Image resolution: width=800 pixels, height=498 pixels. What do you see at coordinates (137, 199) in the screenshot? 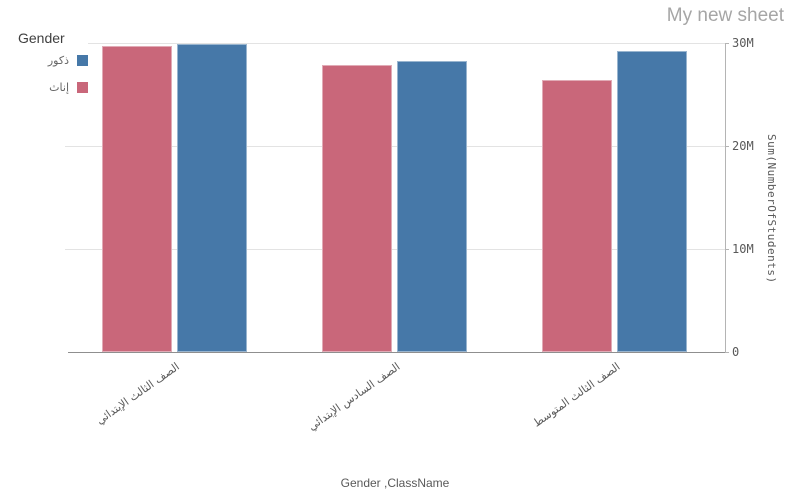
I see `bar-females-group1` at bounding box center [137, 199].